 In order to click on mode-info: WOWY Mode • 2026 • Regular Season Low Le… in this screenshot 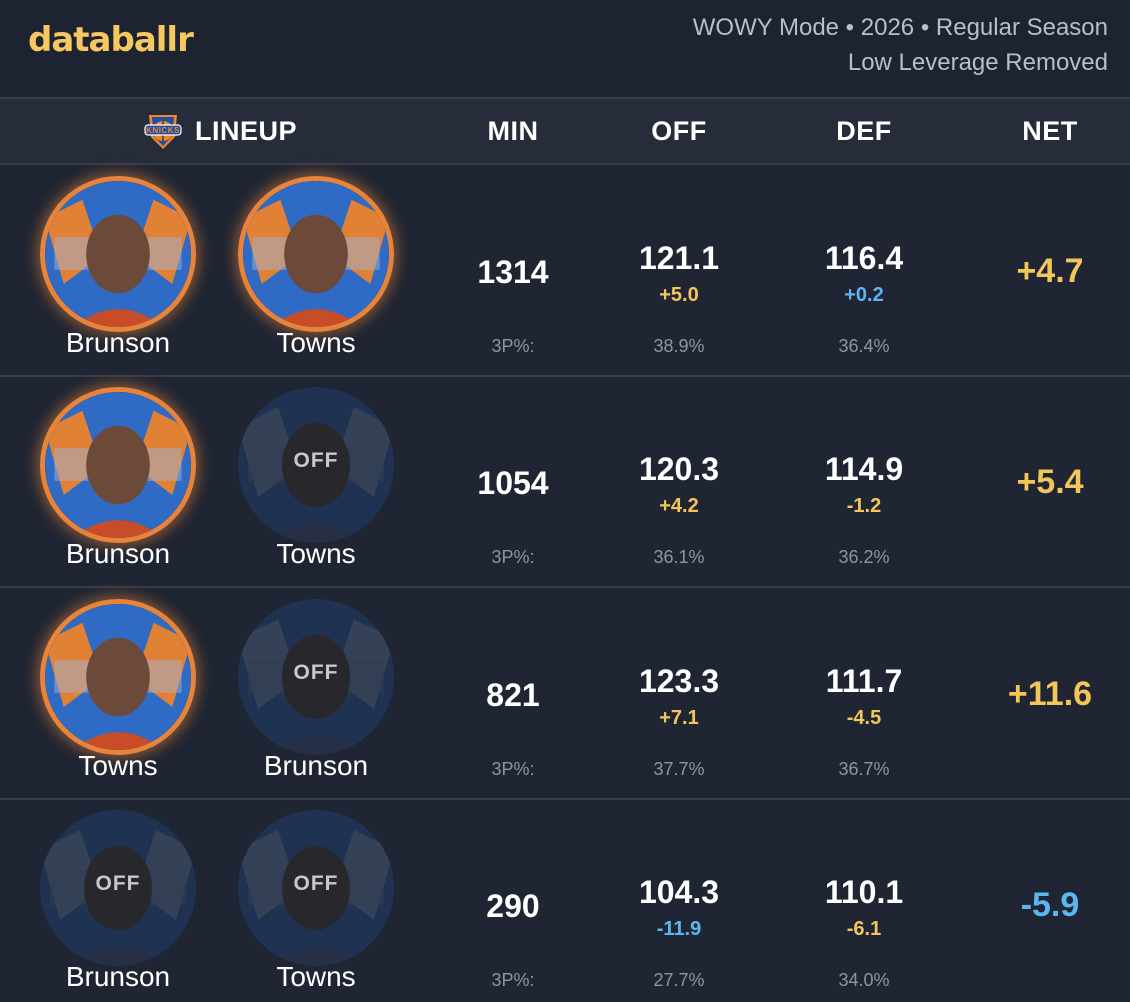, I will do `click(900, 45)`.